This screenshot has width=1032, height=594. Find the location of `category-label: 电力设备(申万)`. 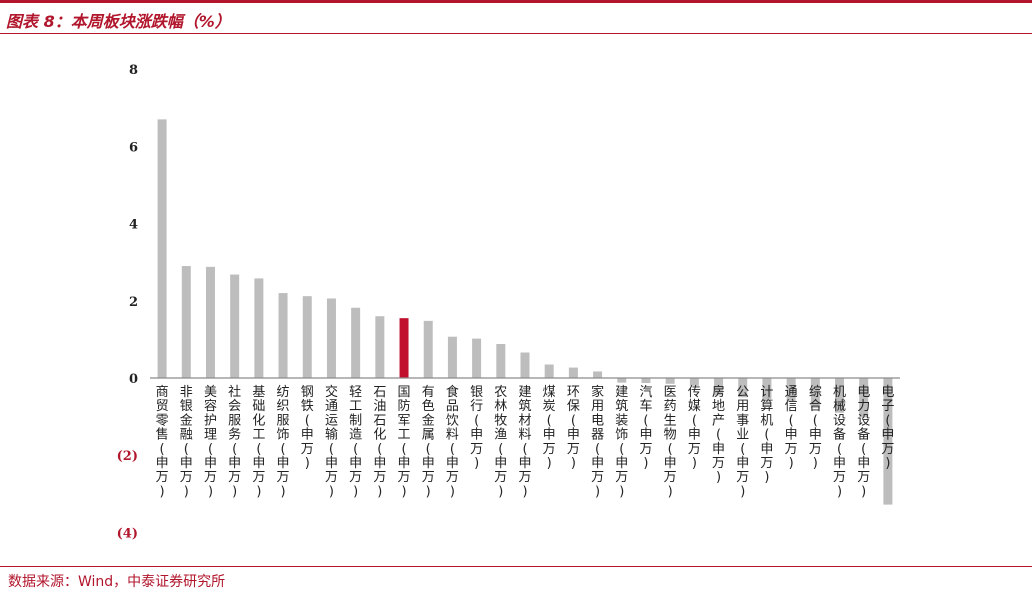

category-label: 电力设备(申万) is located at coordinates (863, 442).